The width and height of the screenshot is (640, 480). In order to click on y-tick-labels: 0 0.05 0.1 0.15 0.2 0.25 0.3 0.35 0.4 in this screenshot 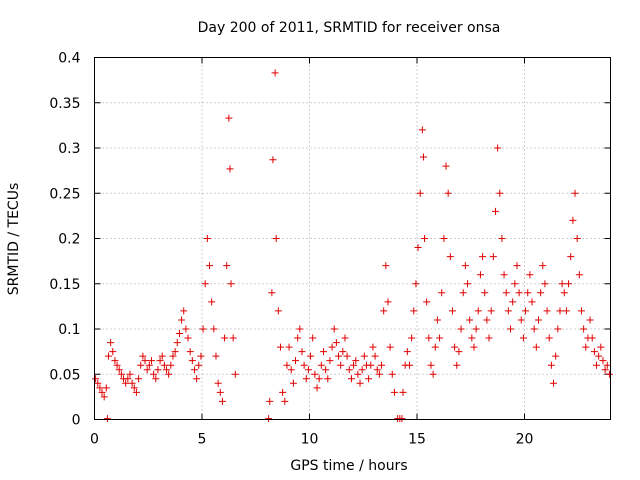, I will do `click(64, 240)`.